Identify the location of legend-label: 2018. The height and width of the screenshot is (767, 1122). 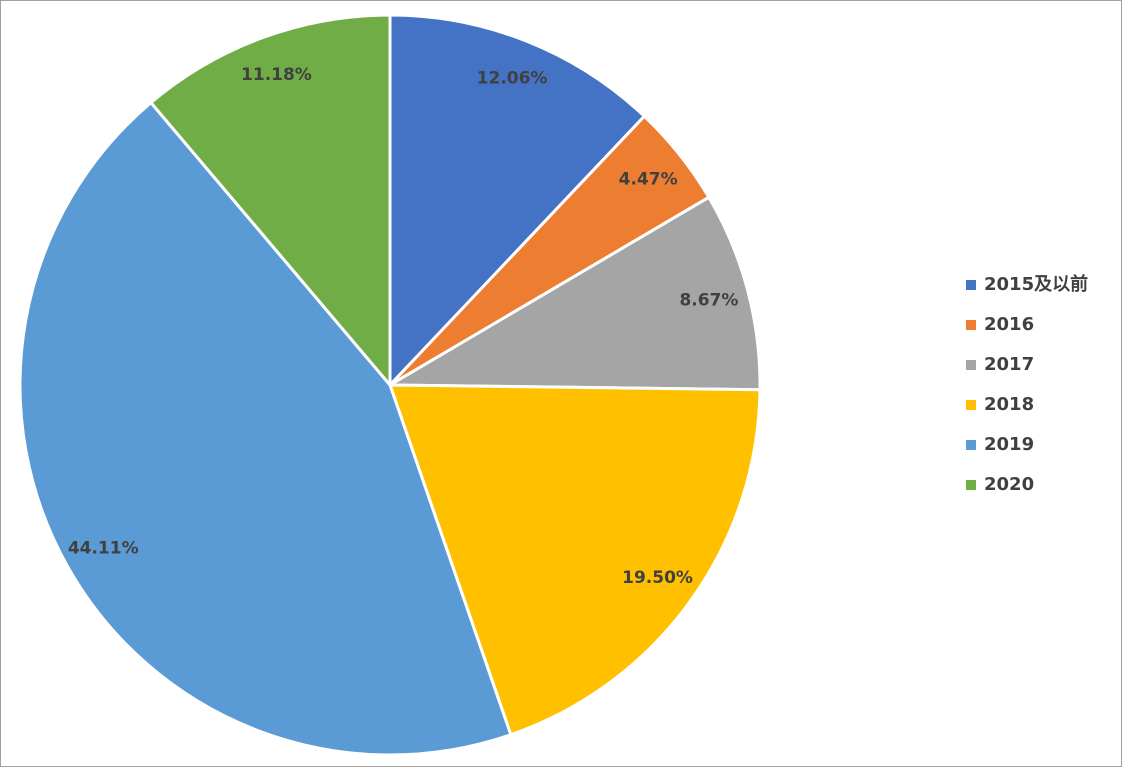
(1009, 404).